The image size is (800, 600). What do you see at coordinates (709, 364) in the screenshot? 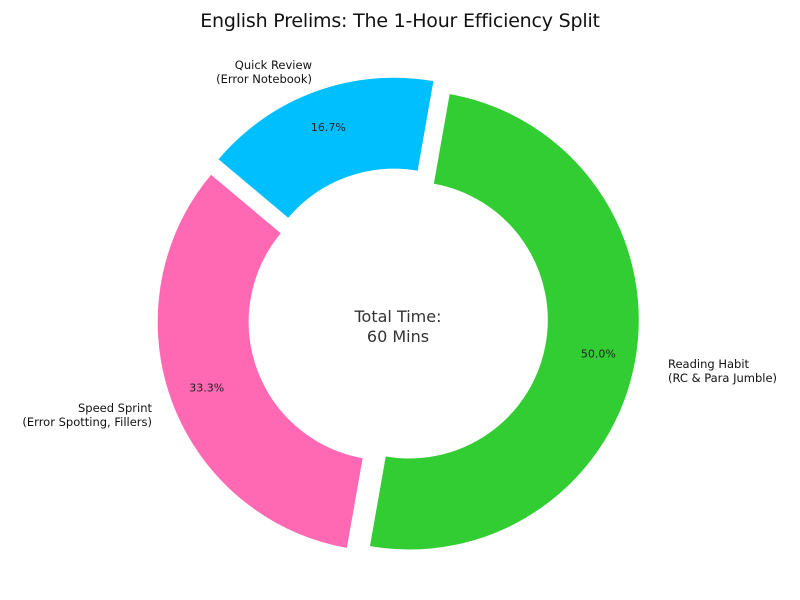
I see `category-label: Reading Habit` at bounding box center [709, 364].